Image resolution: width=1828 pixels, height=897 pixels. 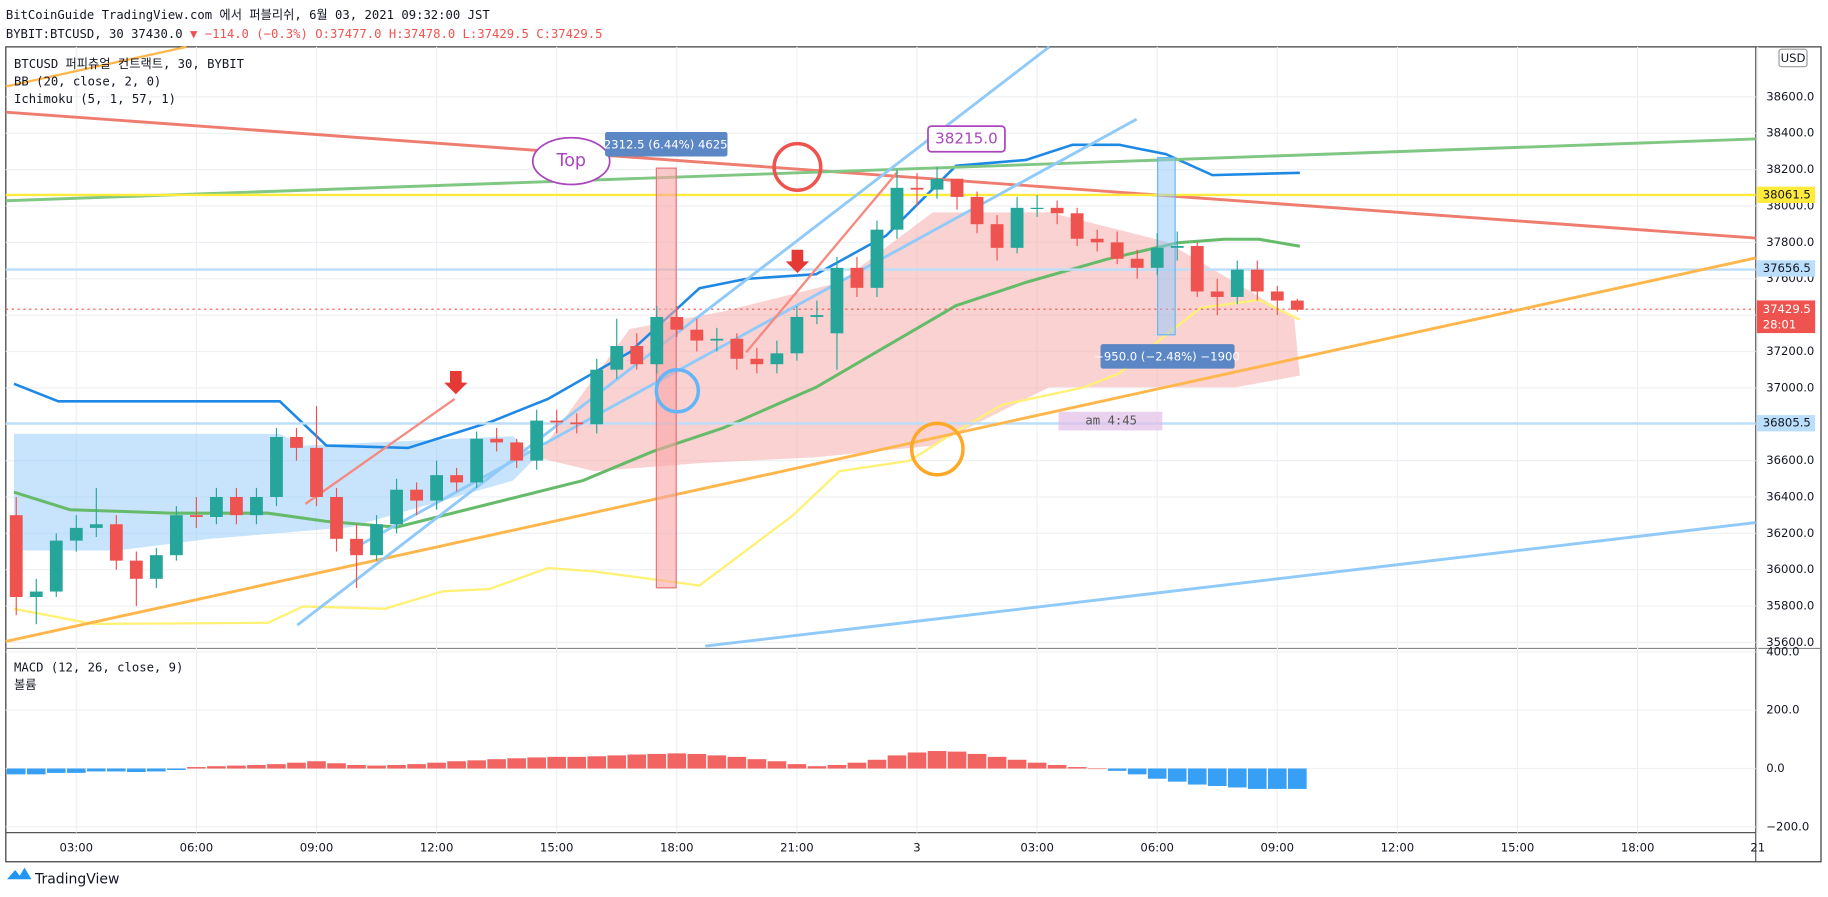 I want to click on y-tick-label: 37000.0, so click(x=1790, y=387).